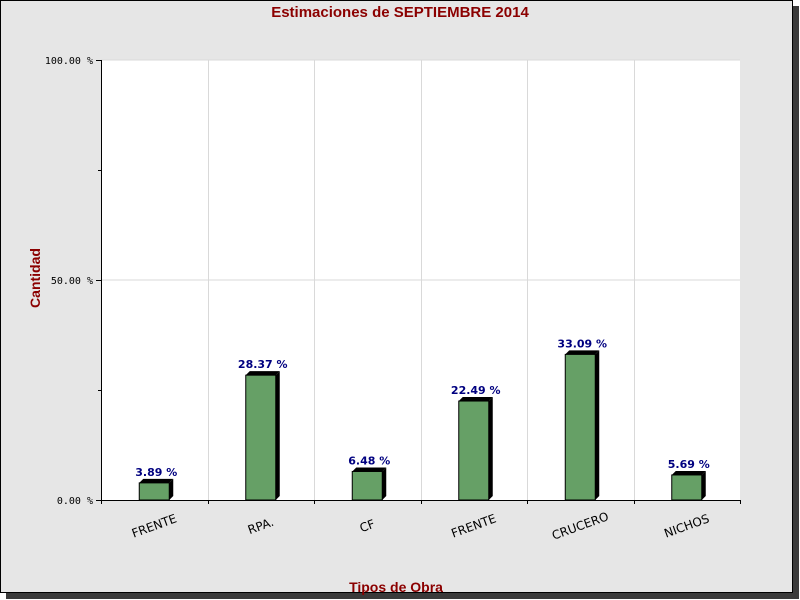 This screenshot has width=800, height=600. What do you see at coordinates (686, 525) in the screenshot?
I see `x-tick-label: NICHOS` at bounding box center [686, 525].